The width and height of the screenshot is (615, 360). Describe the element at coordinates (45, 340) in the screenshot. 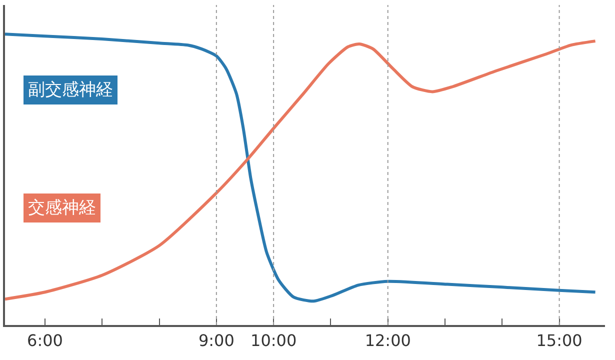

I see `x-tick-label: 6:00` at that location.